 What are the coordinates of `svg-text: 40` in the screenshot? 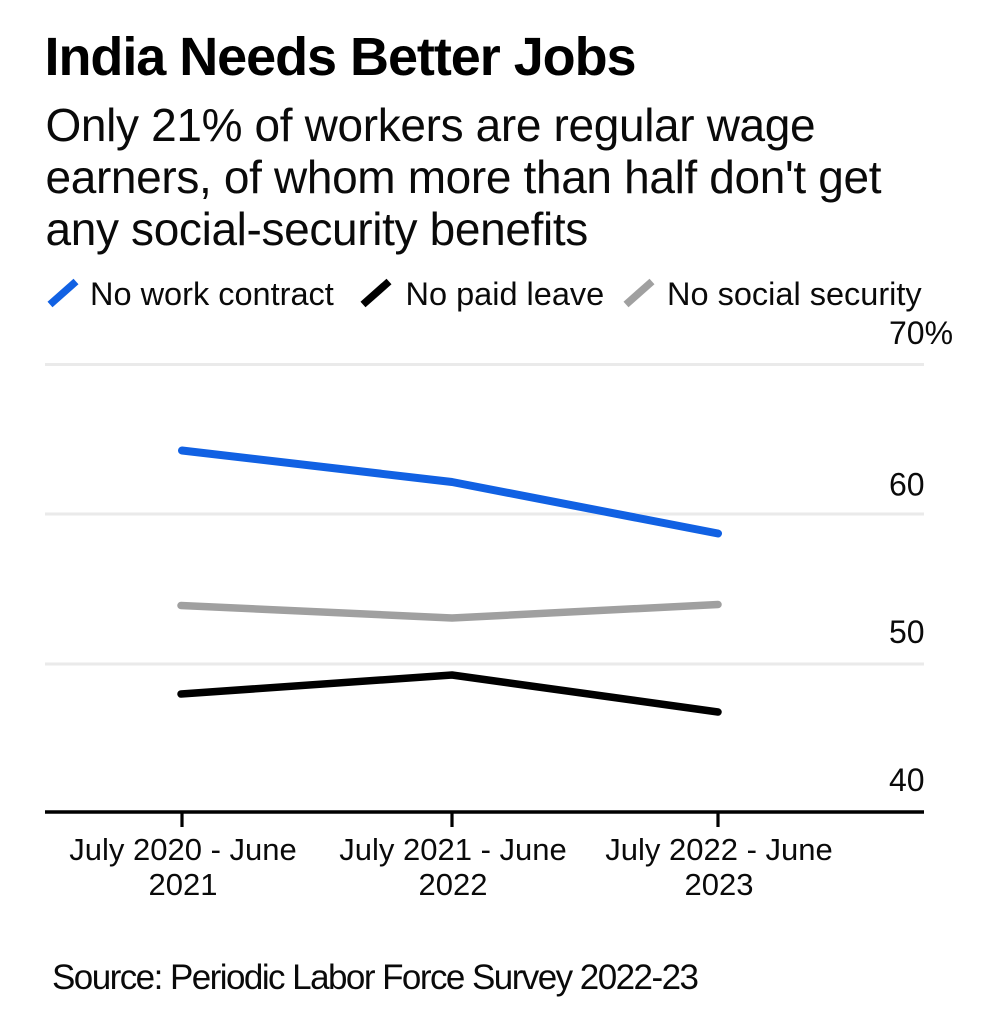 It's located at (907, 780).